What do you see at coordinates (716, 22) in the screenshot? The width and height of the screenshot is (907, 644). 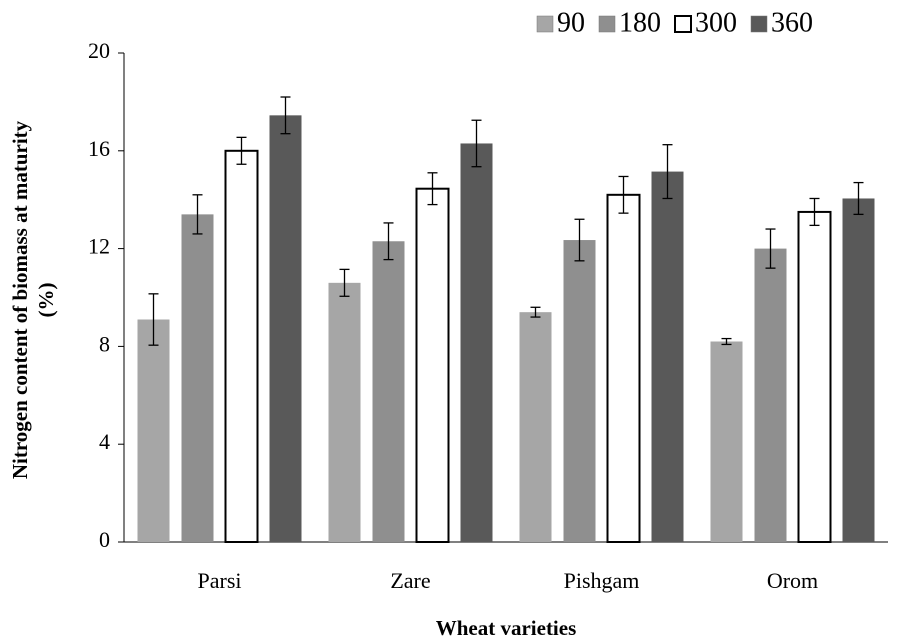 I see `legend-label: 300` at bounding box center [716, 22].